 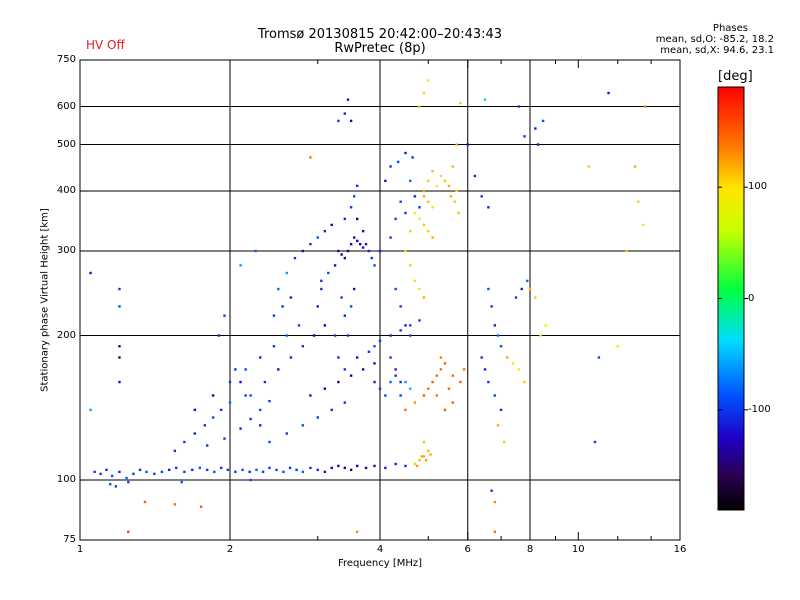 I want to click on stats-x-mode: mean, sd,X: 94.6, 23.1, so click(x=717, y=50).